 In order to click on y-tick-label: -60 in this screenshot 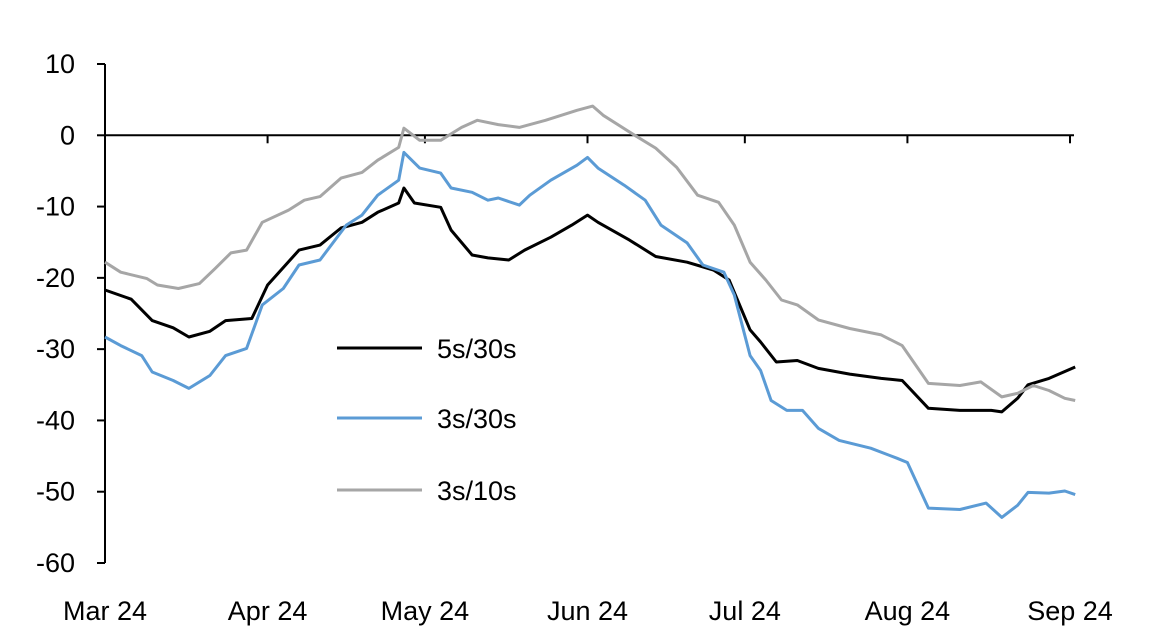, I will do `click(55, 563)`.